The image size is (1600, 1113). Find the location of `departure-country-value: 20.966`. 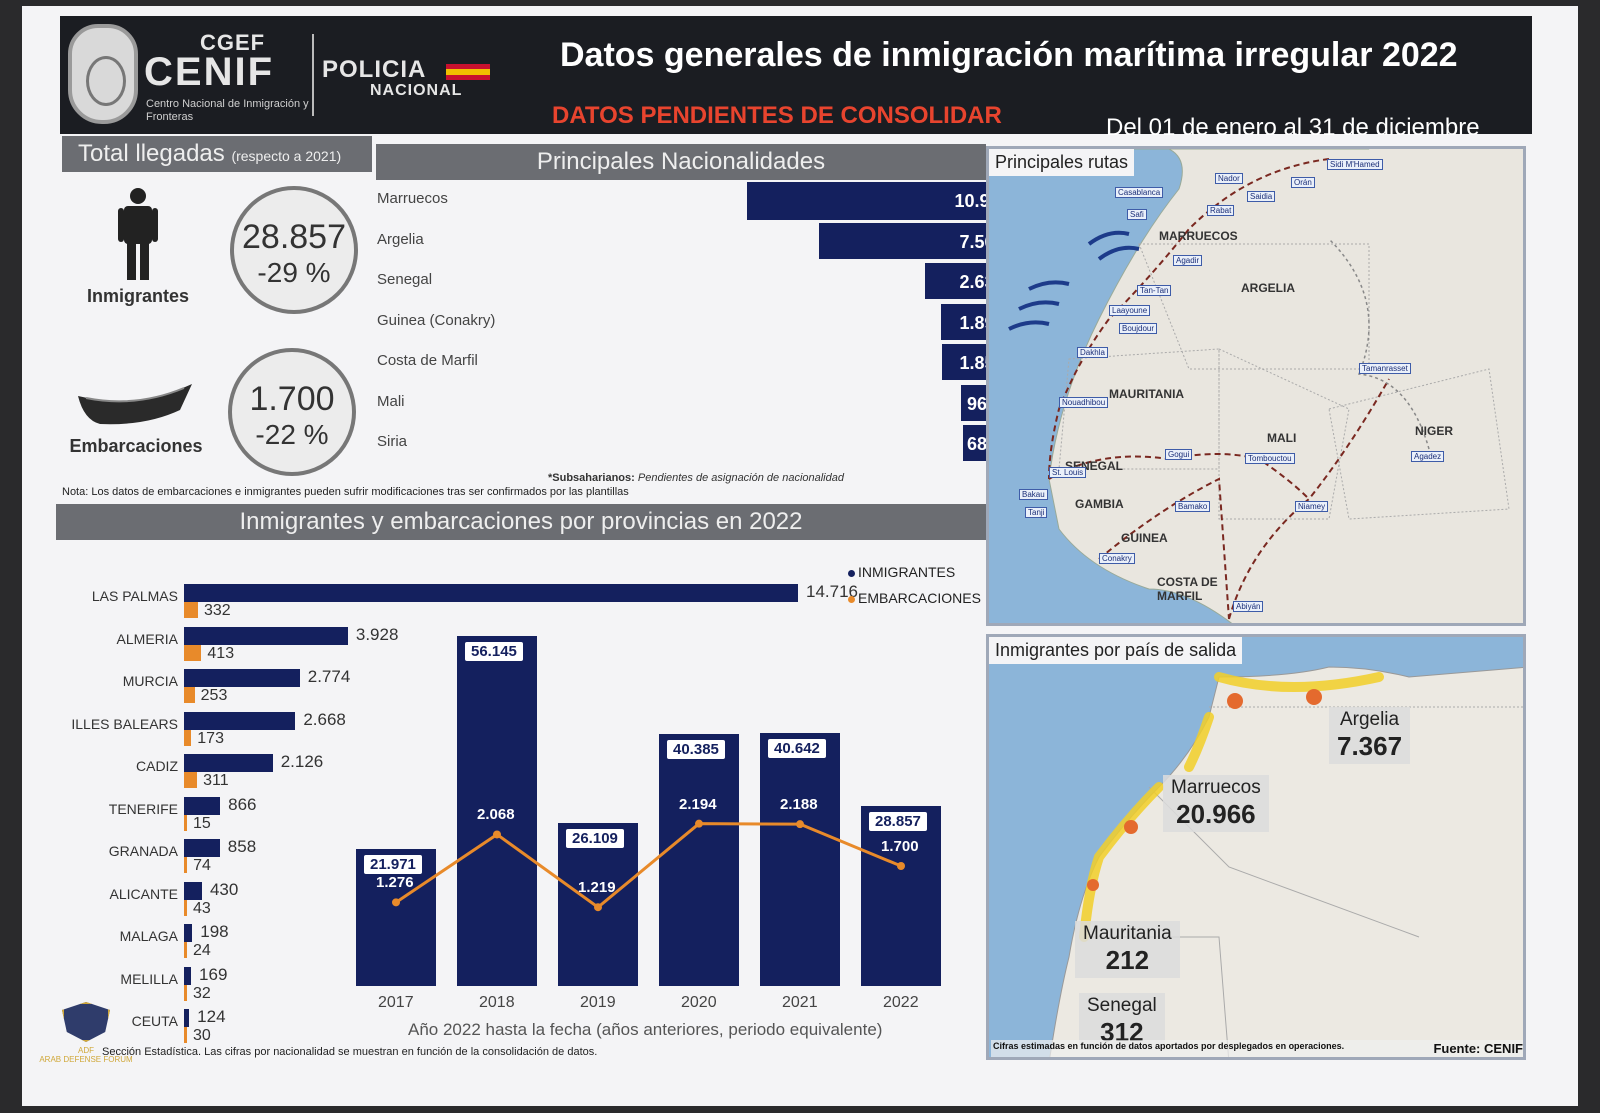

departure-country-value: 20.966 is located at coordinates (1216, 814).